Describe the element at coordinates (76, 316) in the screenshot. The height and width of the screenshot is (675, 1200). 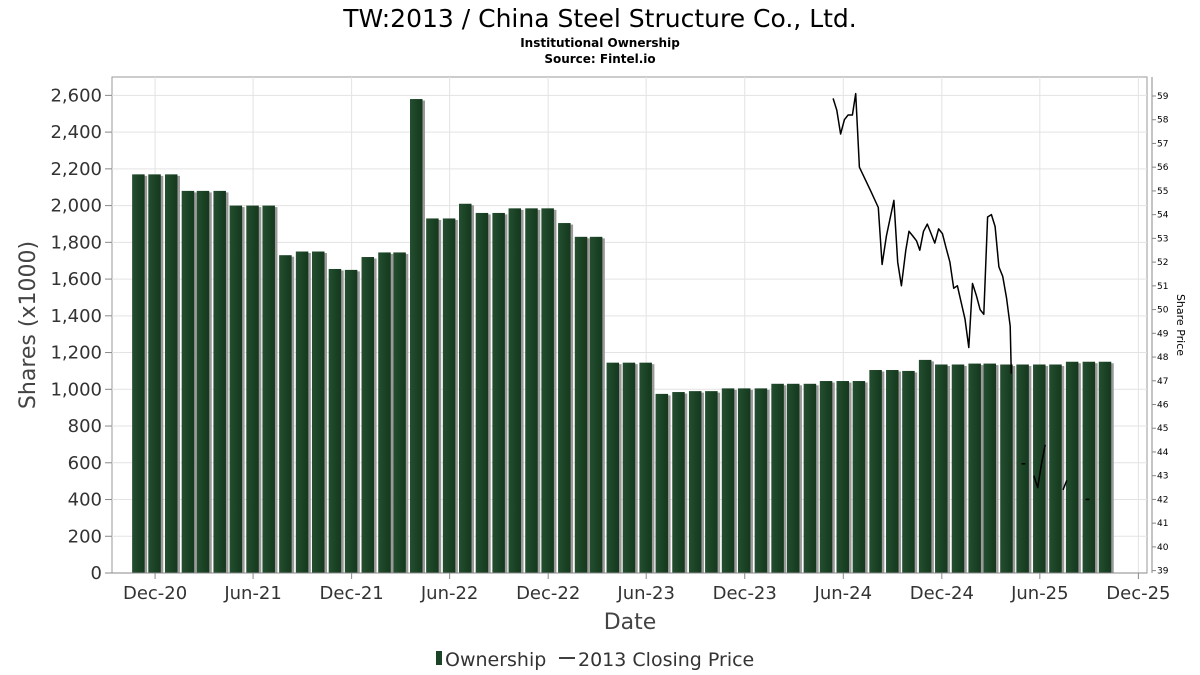
I see `y-tick-label: 1,400` at that location.